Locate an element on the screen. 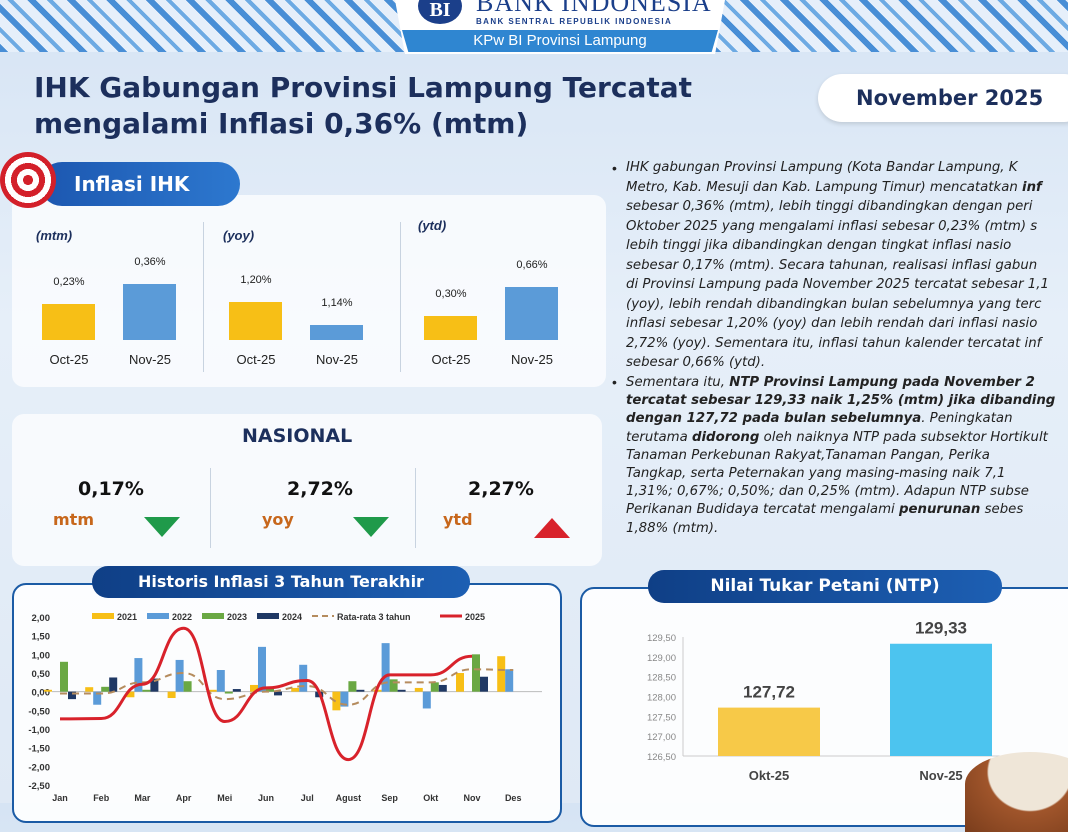 The height and width of the screenshot is (832, 1068). x-tick-label: Jan is located at coordinates (60, 798).